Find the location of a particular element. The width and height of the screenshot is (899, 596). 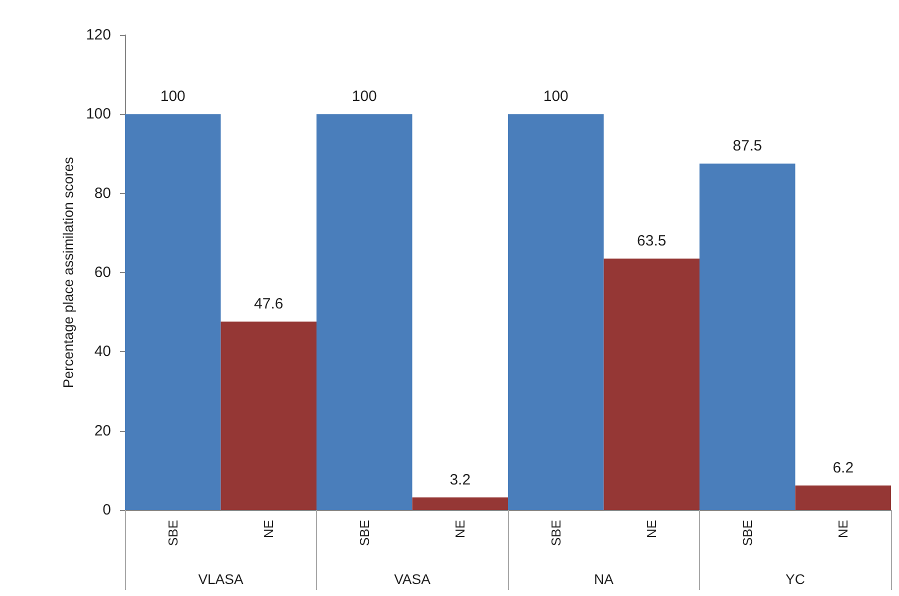

y-tick-label: 80 is located at coordinates (102, 193).